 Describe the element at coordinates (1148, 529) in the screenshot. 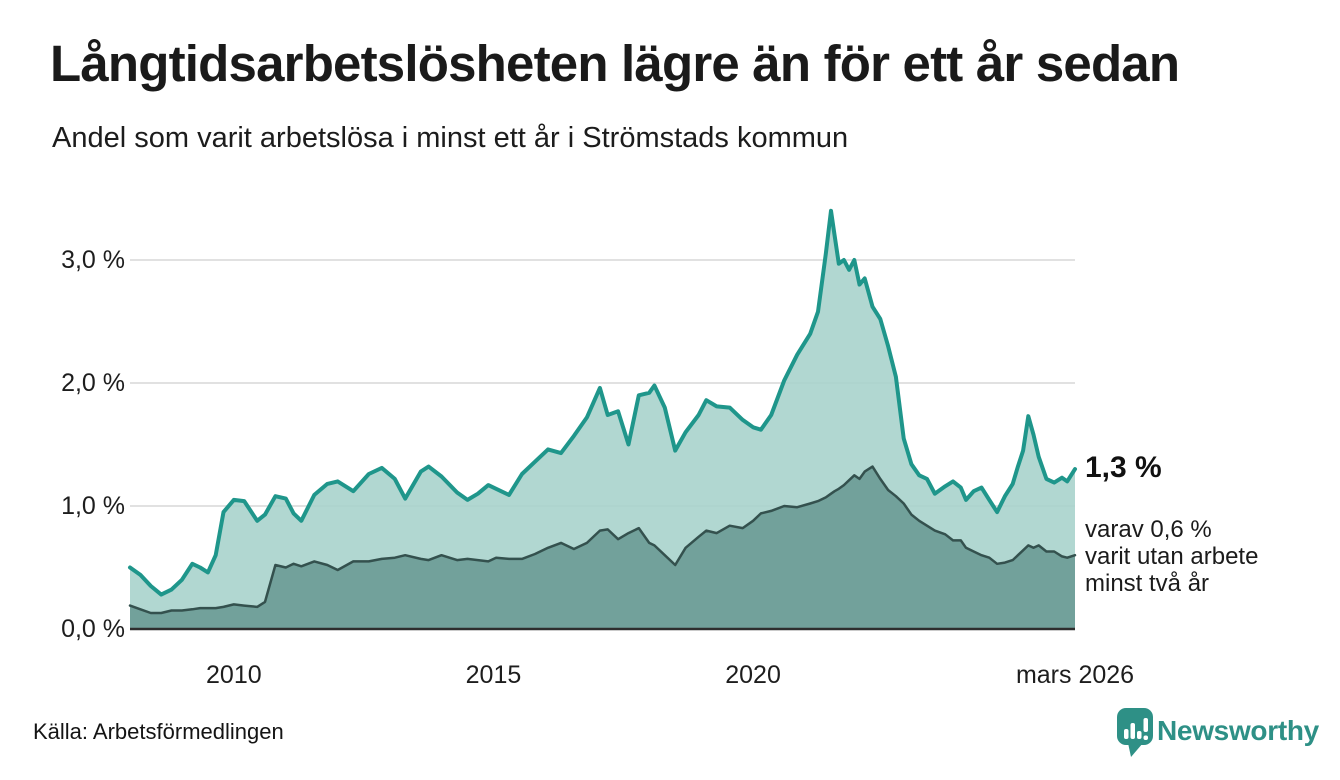

I see `annotation-line: varav 0,6 %` at that location.